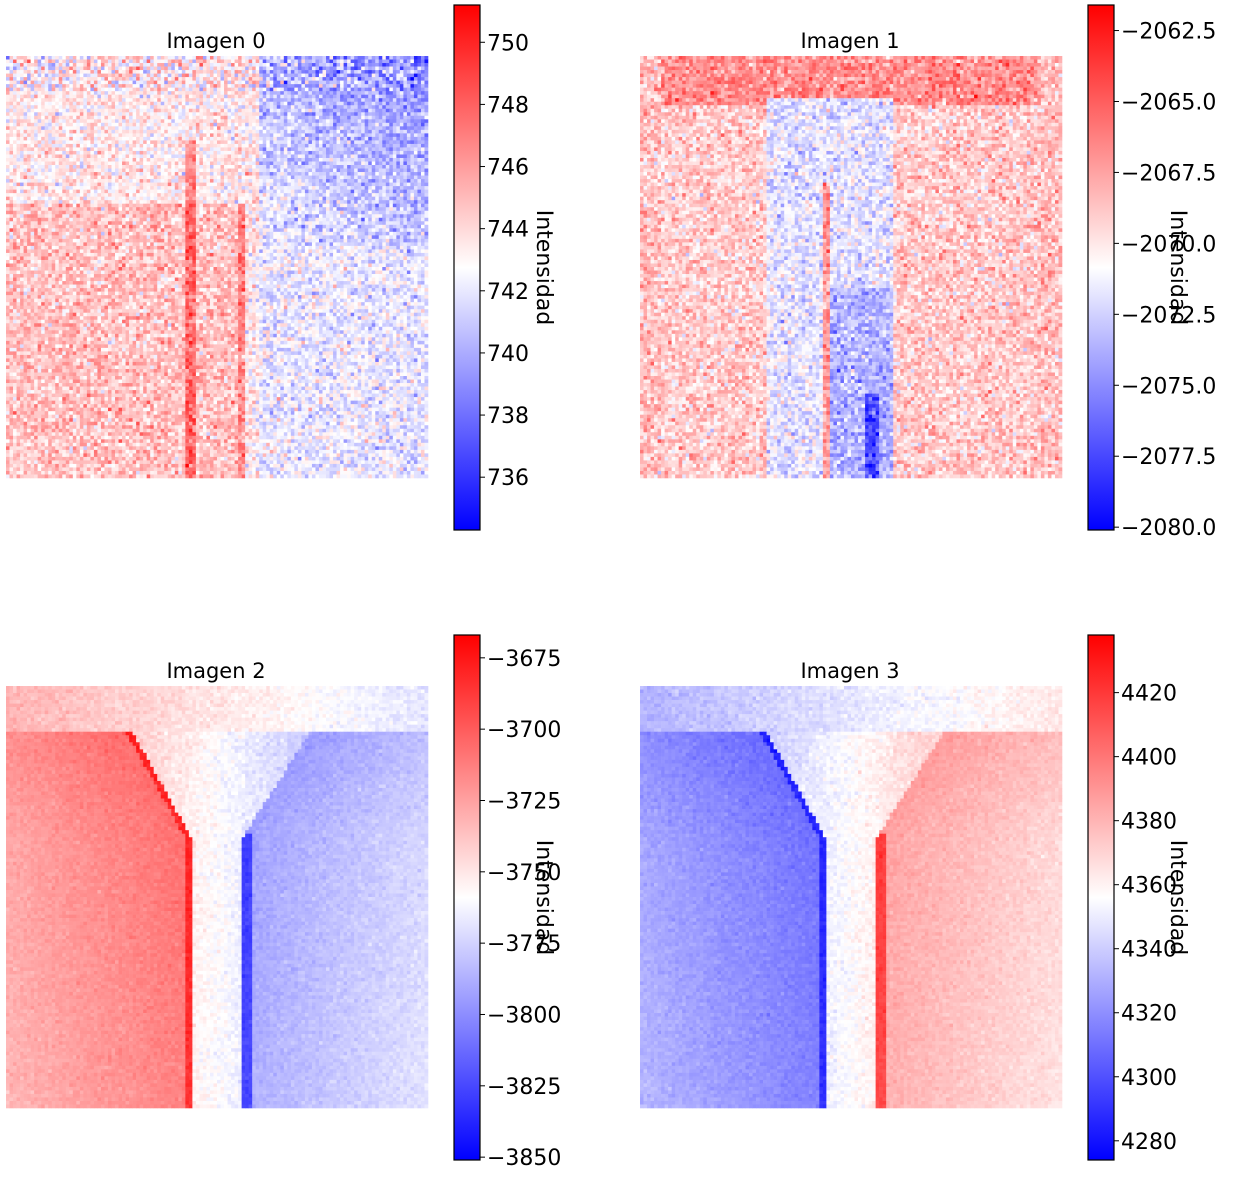 Image resolution: width=1234 pixels, height=1177 pixels. Describe the element at coordinates (508, 105) in the screenshot. I see `colorbar-tick-label-0-6: 748` at that location.